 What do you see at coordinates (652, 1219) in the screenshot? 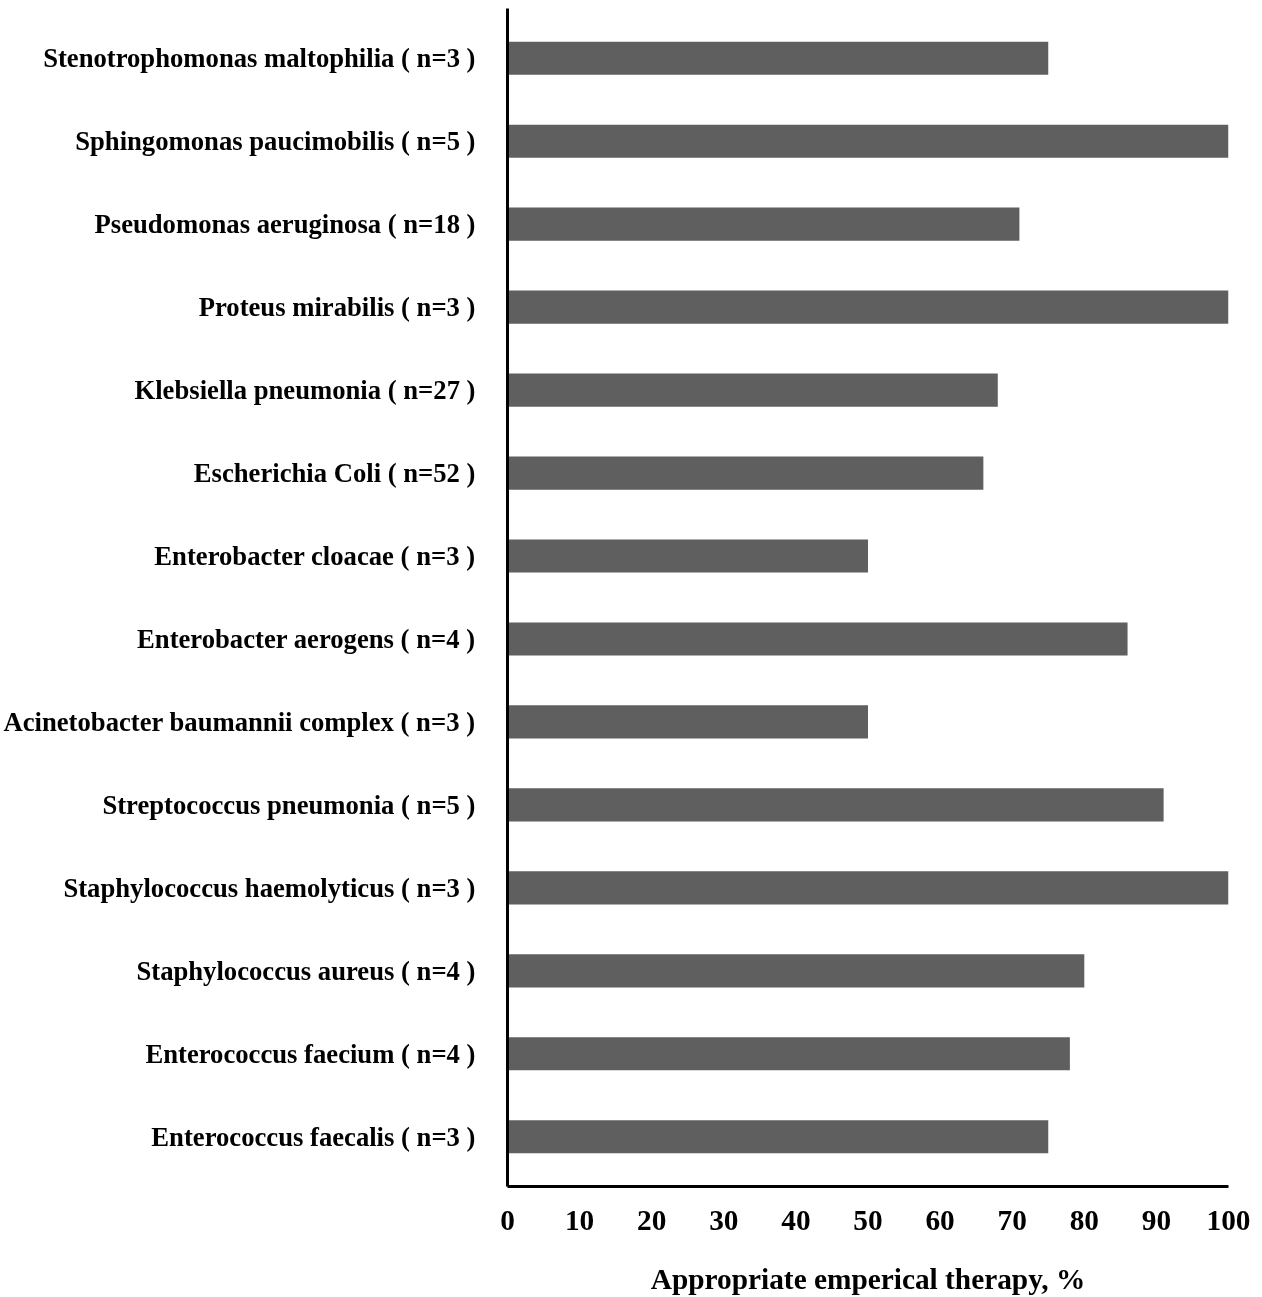
I see `x-tick-label: 20` at bounding box center [652, 1219].